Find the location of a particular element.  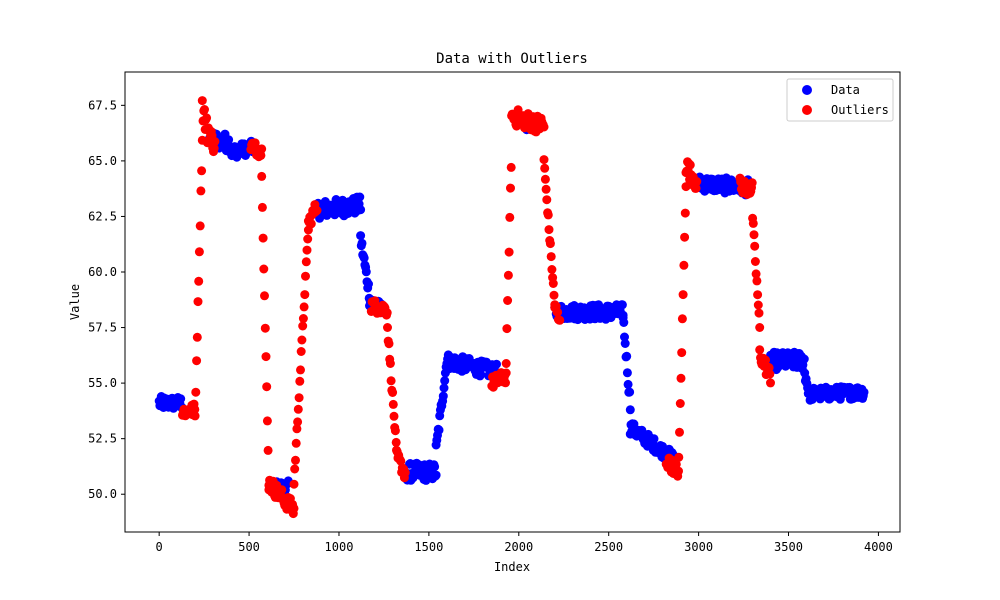

y-tick-label: 50.0 is located at coordinates (102, 494).